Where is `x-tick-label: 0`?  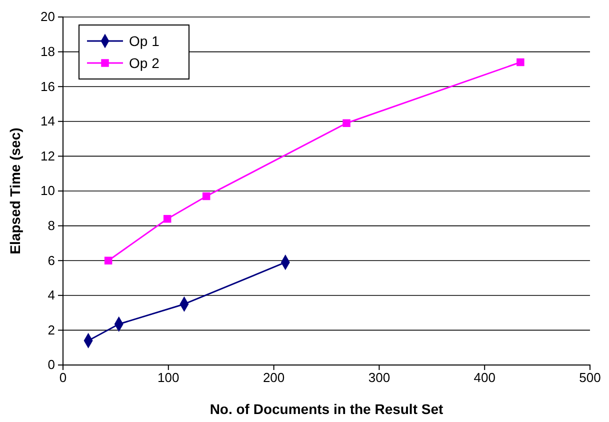
x-tick-label: 0 is located at coordinates (63, 378).